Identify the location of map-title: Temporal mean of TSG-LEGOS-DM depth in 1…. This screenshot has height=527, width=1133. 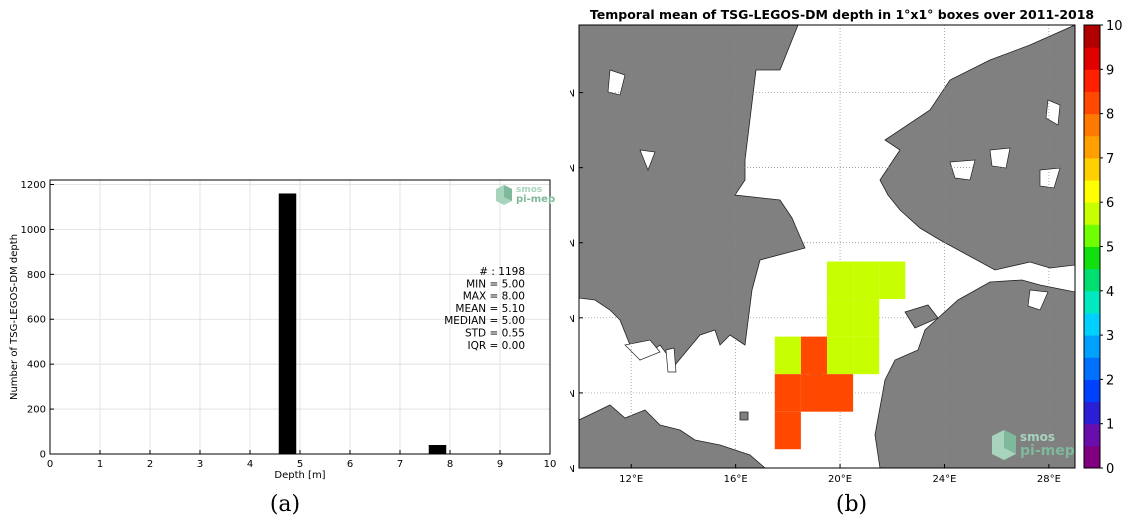
(842, 14).